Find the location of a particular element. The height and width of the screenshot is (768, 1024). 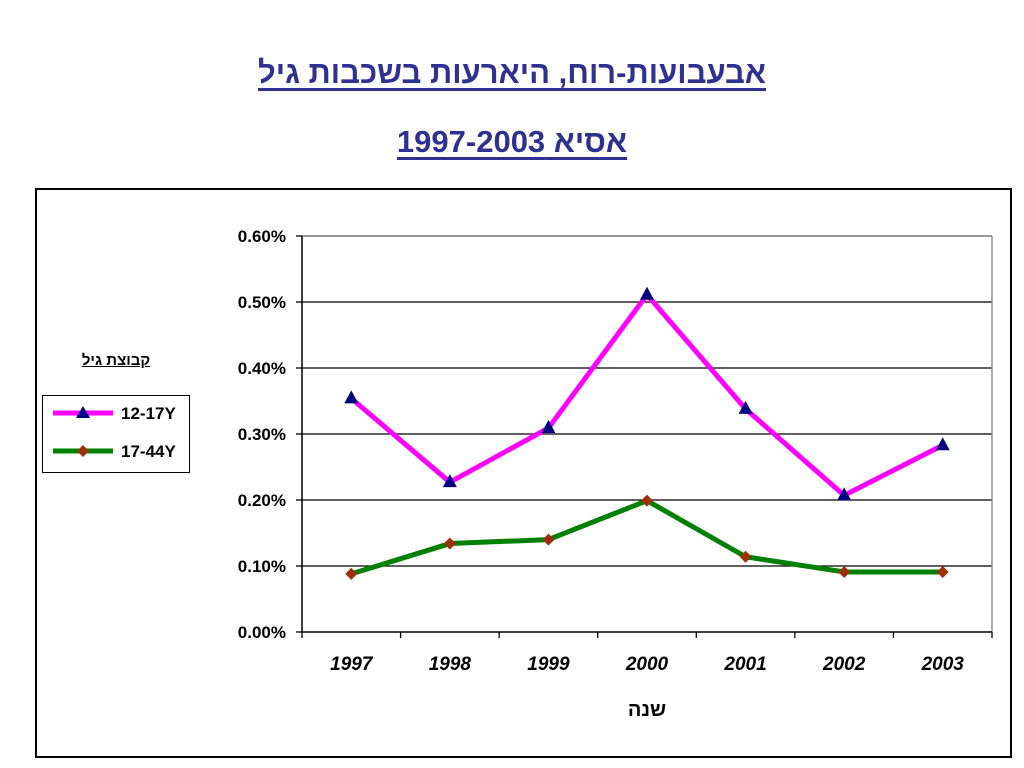

x-tick-label: 2001 is located at coordinates (744, 664).